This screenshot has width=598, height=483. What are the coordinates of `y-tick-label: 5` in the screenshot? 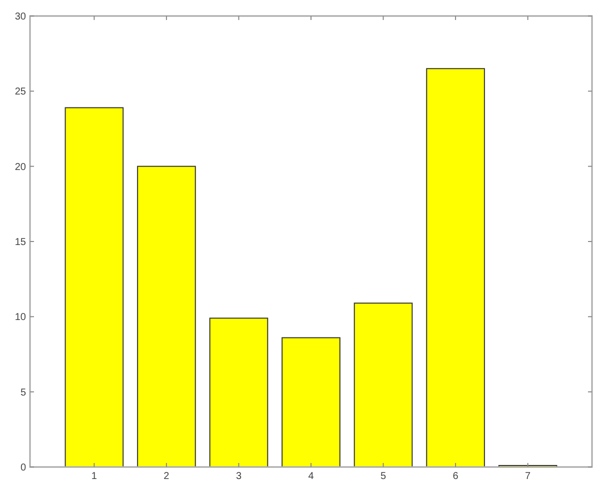 It's located at (23, 392).